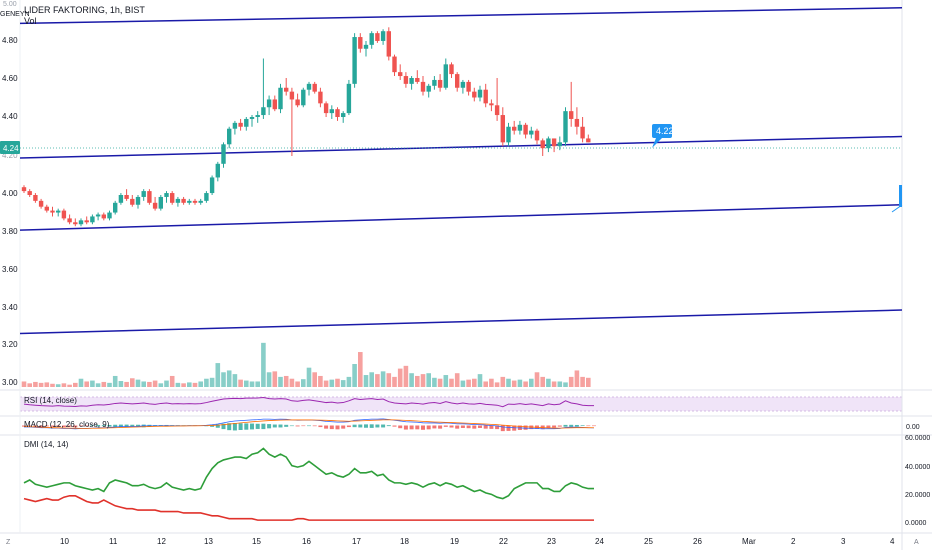 This screenshot has width=932, height=555. I want to click on current-price-label: 4.24, so click(11, 148).